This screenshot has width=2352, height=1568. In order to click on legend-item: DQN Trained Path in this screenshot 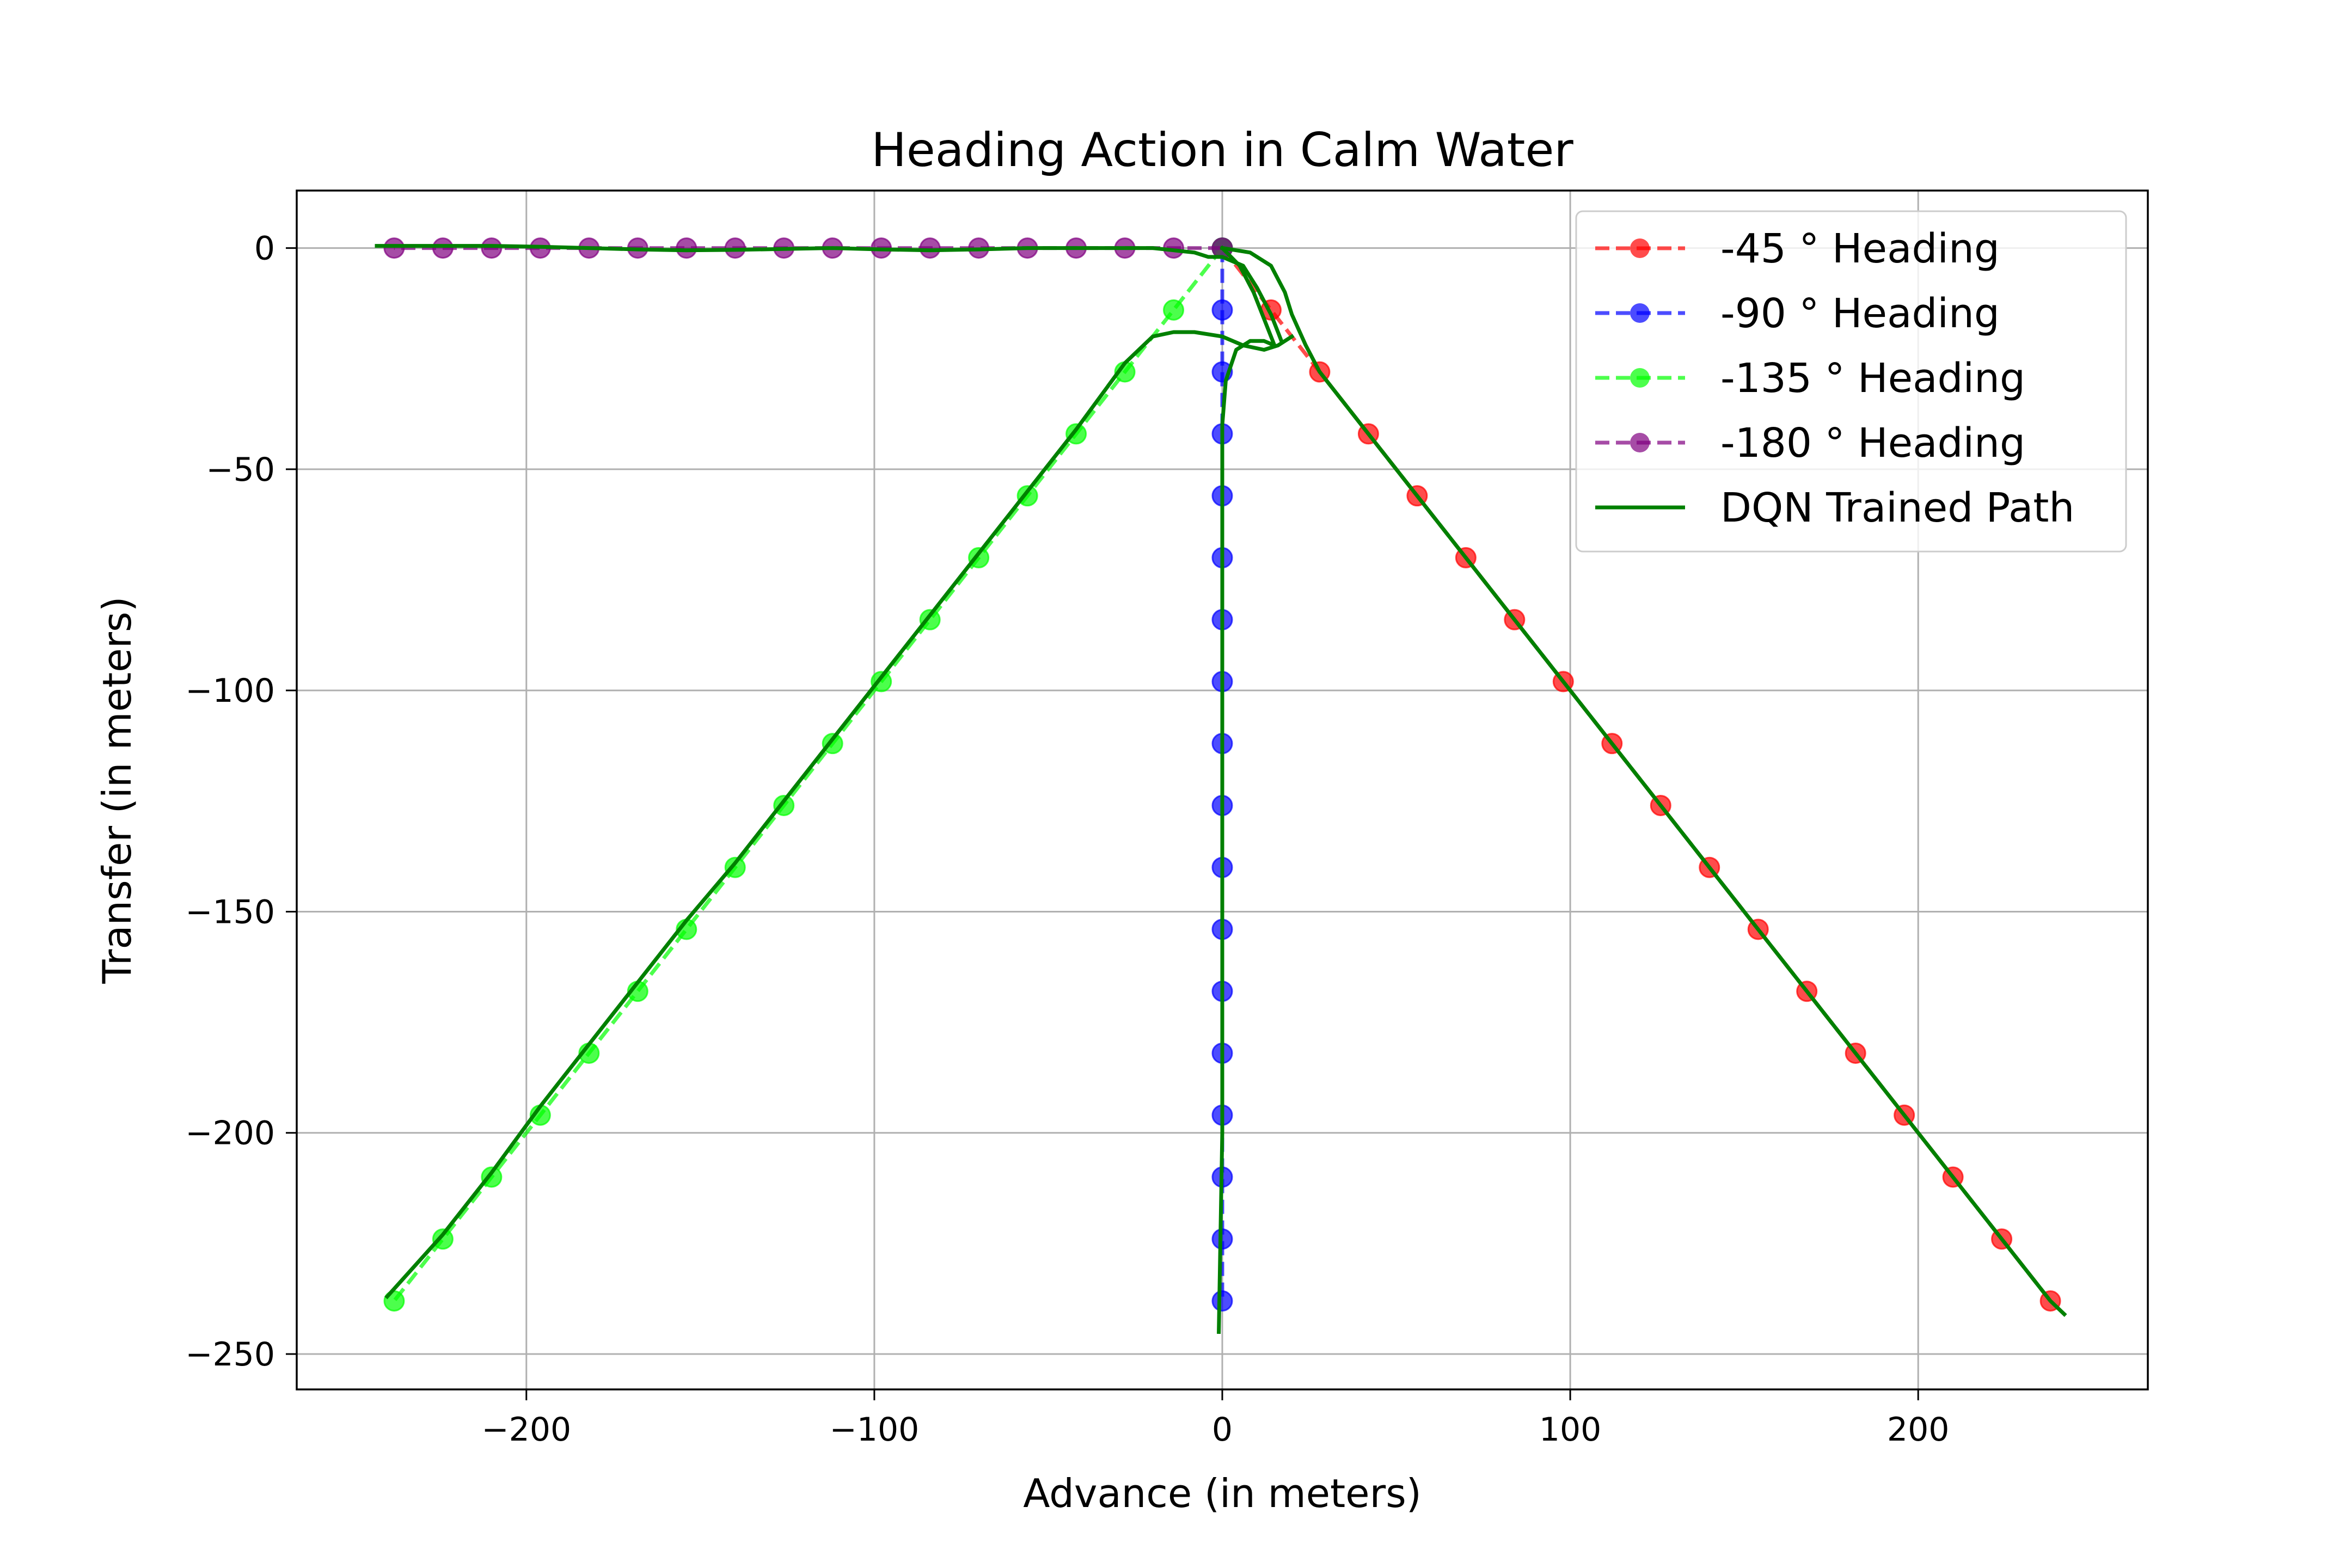, I will do `click(1834, 508)`.